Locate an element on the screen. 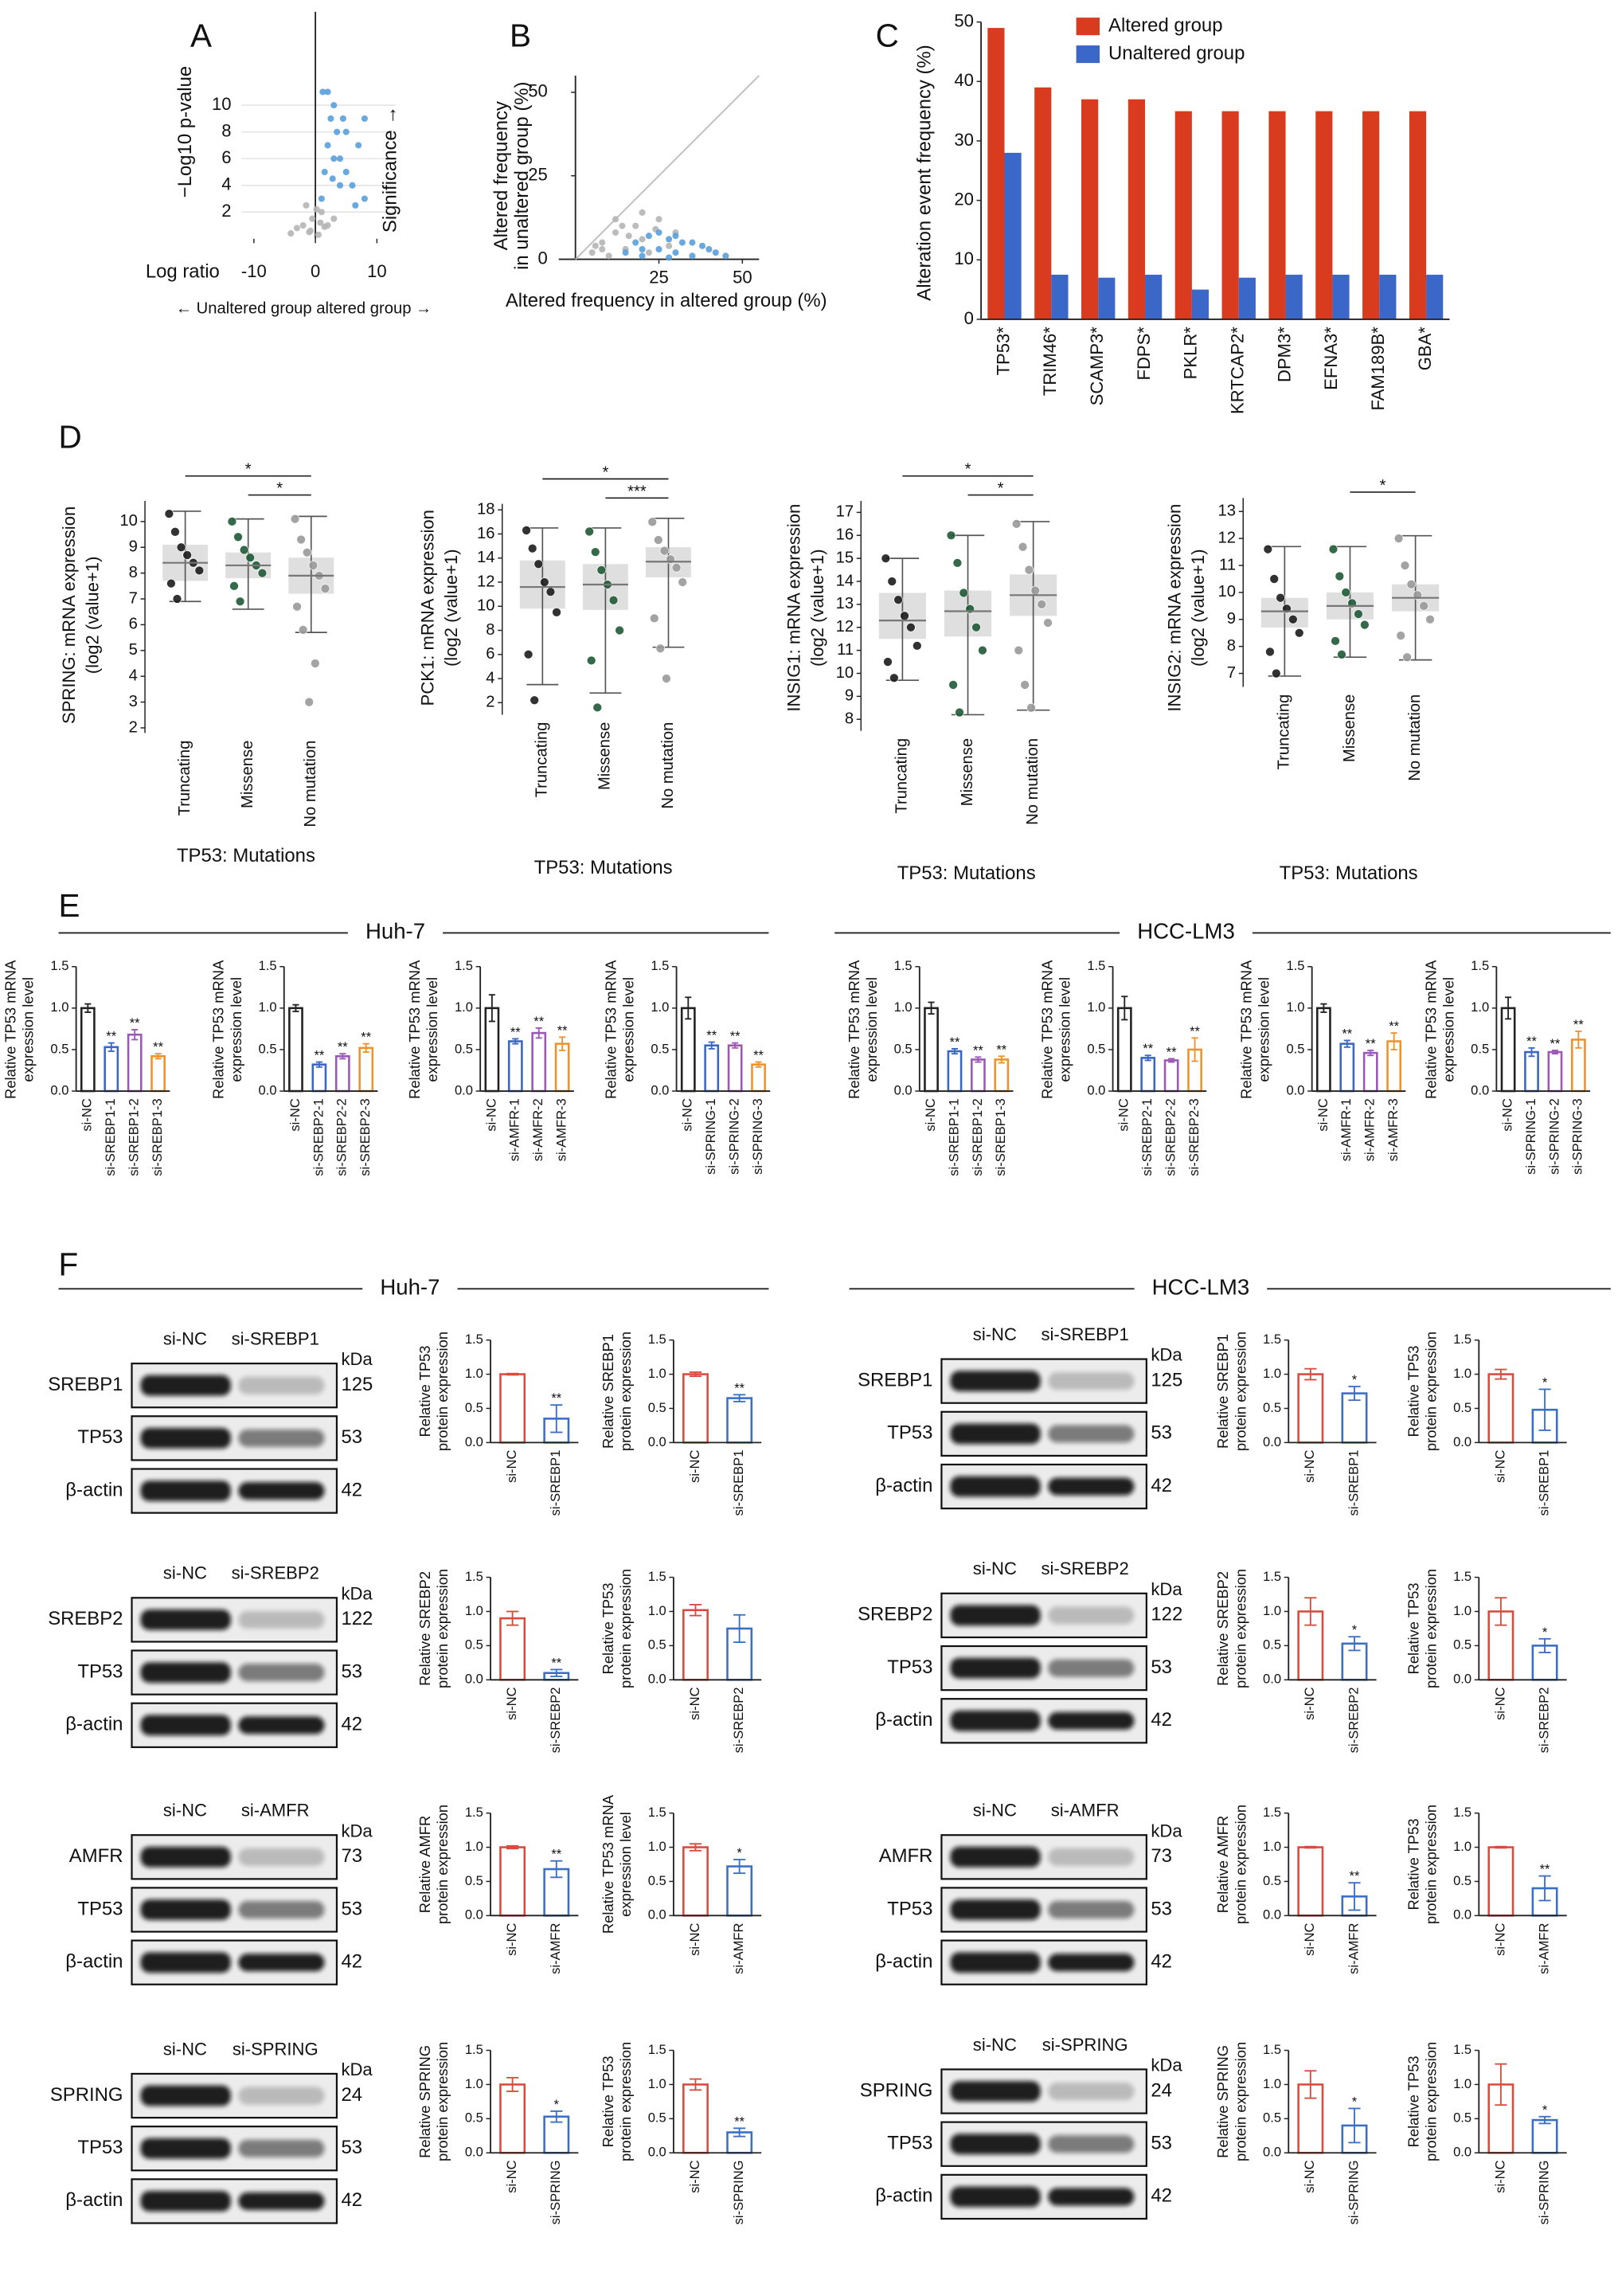 The width and height of the screenshot is (1618, 2296). protein-label: β-actin is located at coordinates (903, 1485).